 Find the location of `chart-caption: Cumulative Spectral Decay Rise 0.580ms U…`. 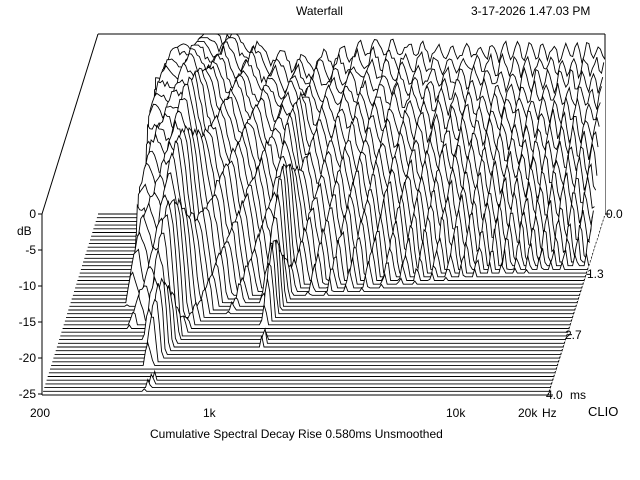

chart-caption: Cumulative Spectral Decay Rise 0.580ms U… is located at coordinates (296, 434).